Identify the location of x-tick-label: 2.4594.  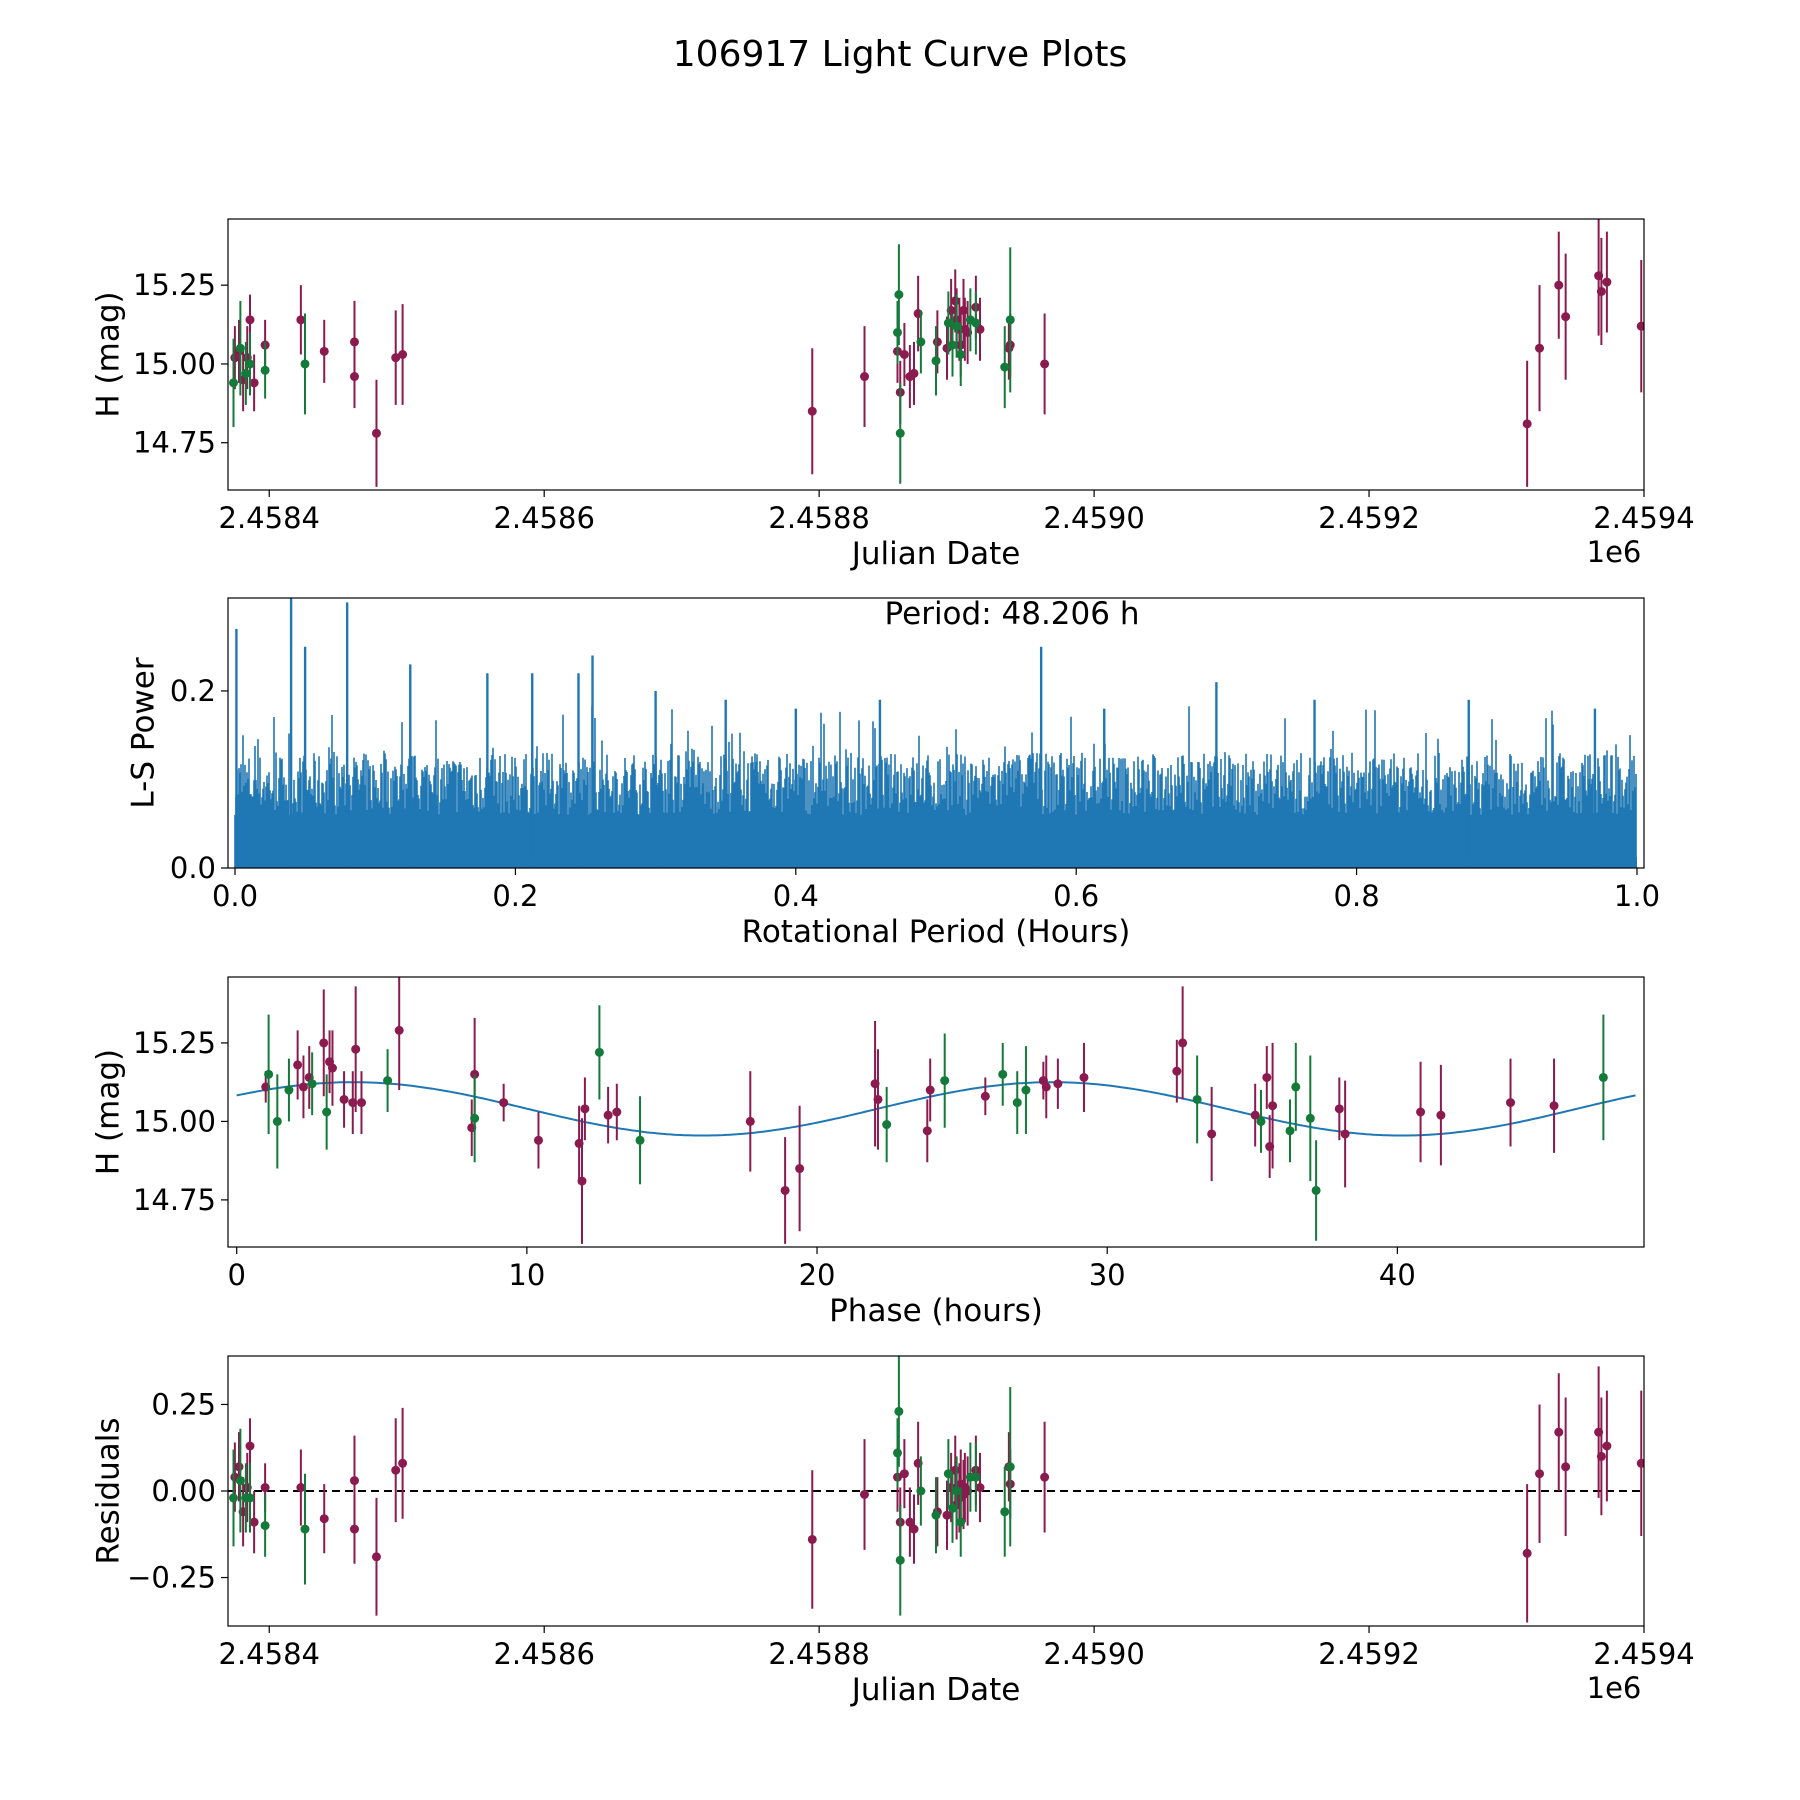
(1643, 518).